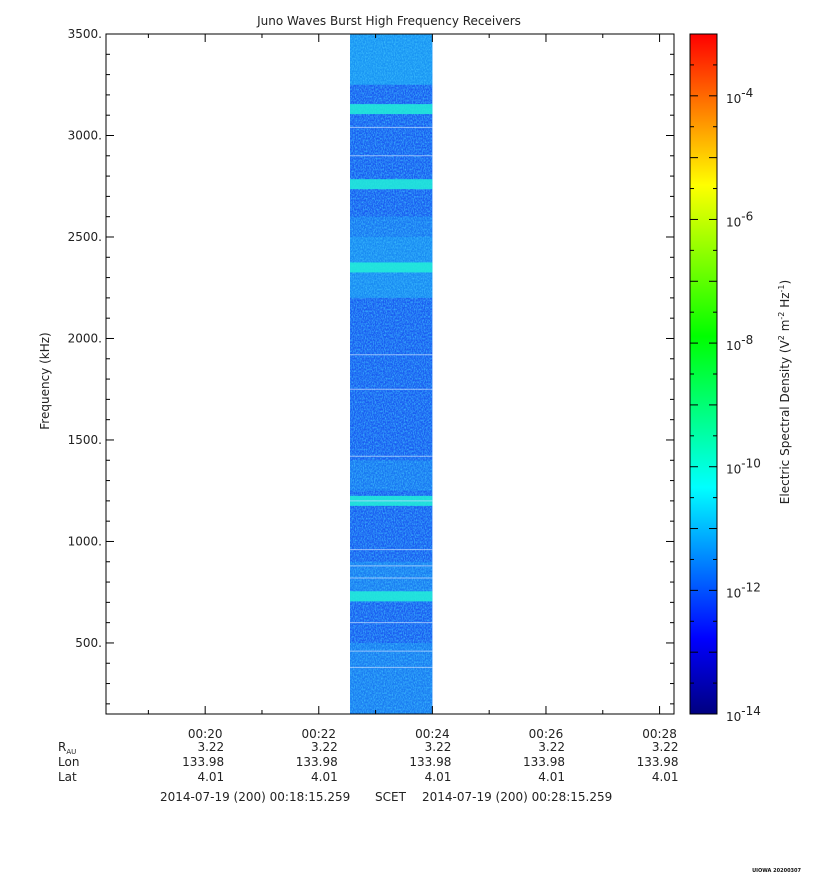 The width and height of the screenshot is (815, 880). I want to click on spectrogram-data, so click(391, 374).